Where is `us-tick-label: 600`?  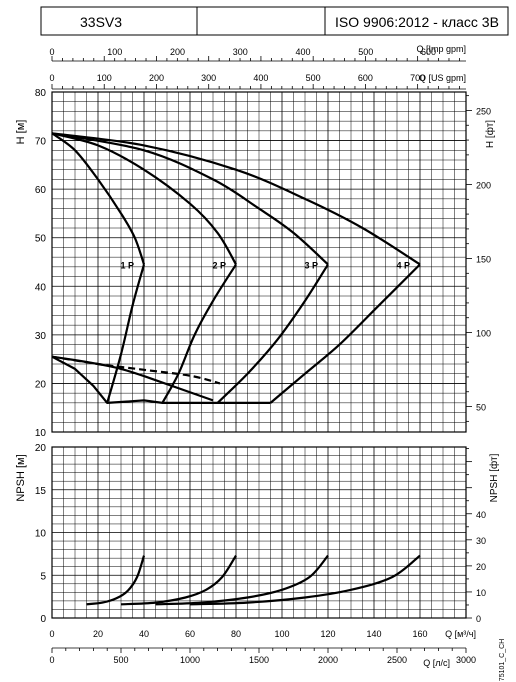 us-tick-label: 600 is located at coordinates (365, 78).